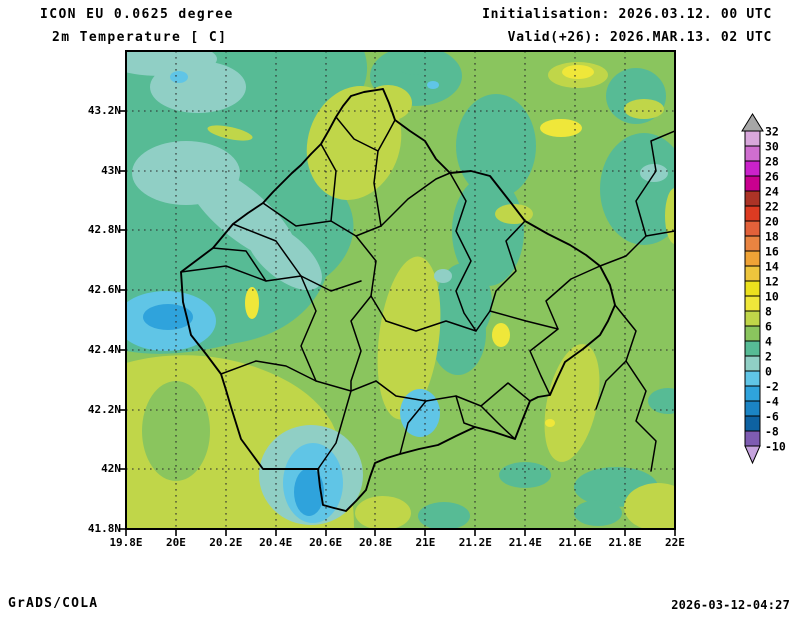 The height and width of the screenshot is (618, 800). I want to click on band-4-6-patch, so click(176, 431).